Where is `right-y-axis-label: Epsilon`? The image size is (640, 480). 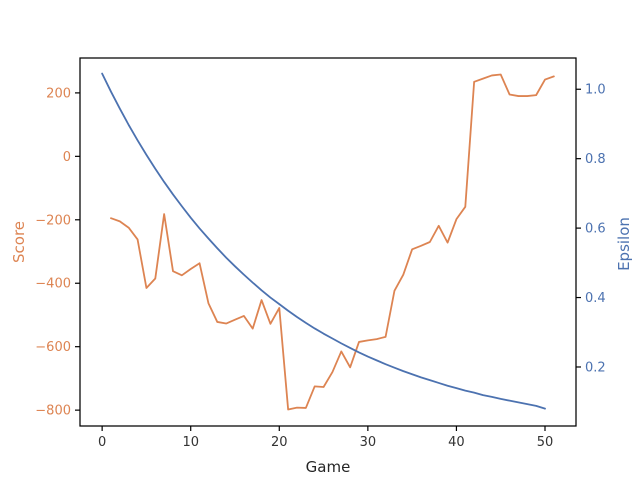 right-y-axis-label: Epsilon is located at coordinates (624, 244).